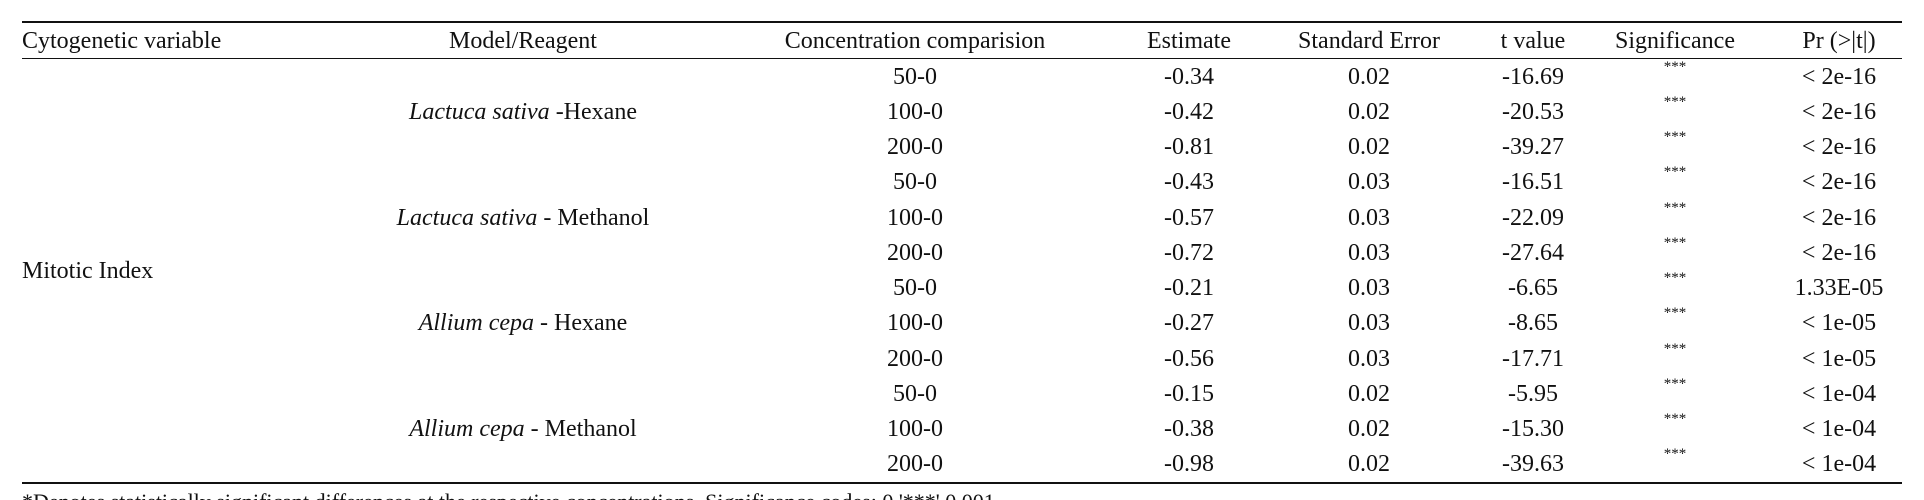  I want to click on column-header: Standard Error, so click(1369, 41).